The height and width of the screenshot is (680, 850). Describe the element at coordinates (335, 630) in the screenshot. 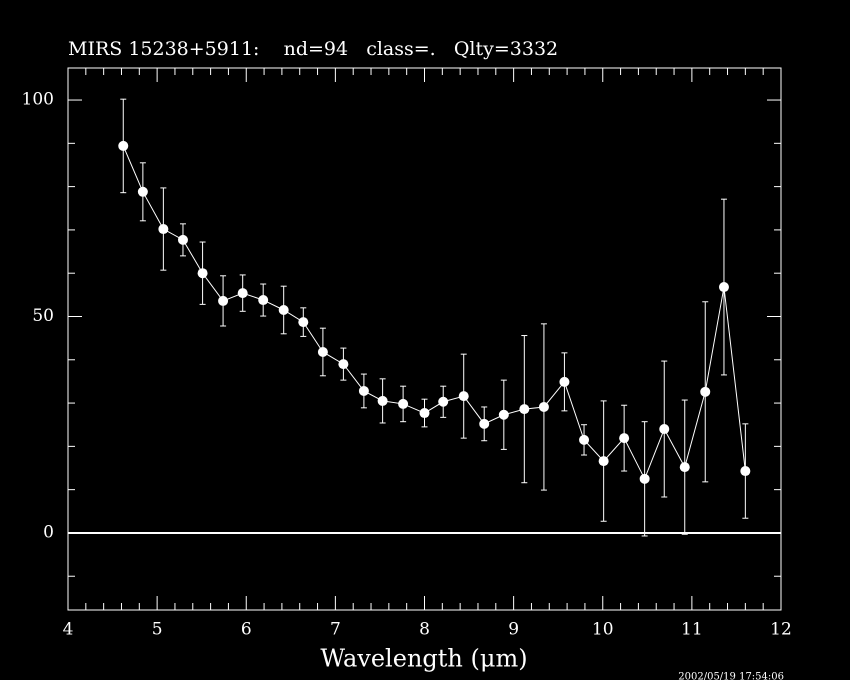

I see `x-tick-label: 7` at that location.